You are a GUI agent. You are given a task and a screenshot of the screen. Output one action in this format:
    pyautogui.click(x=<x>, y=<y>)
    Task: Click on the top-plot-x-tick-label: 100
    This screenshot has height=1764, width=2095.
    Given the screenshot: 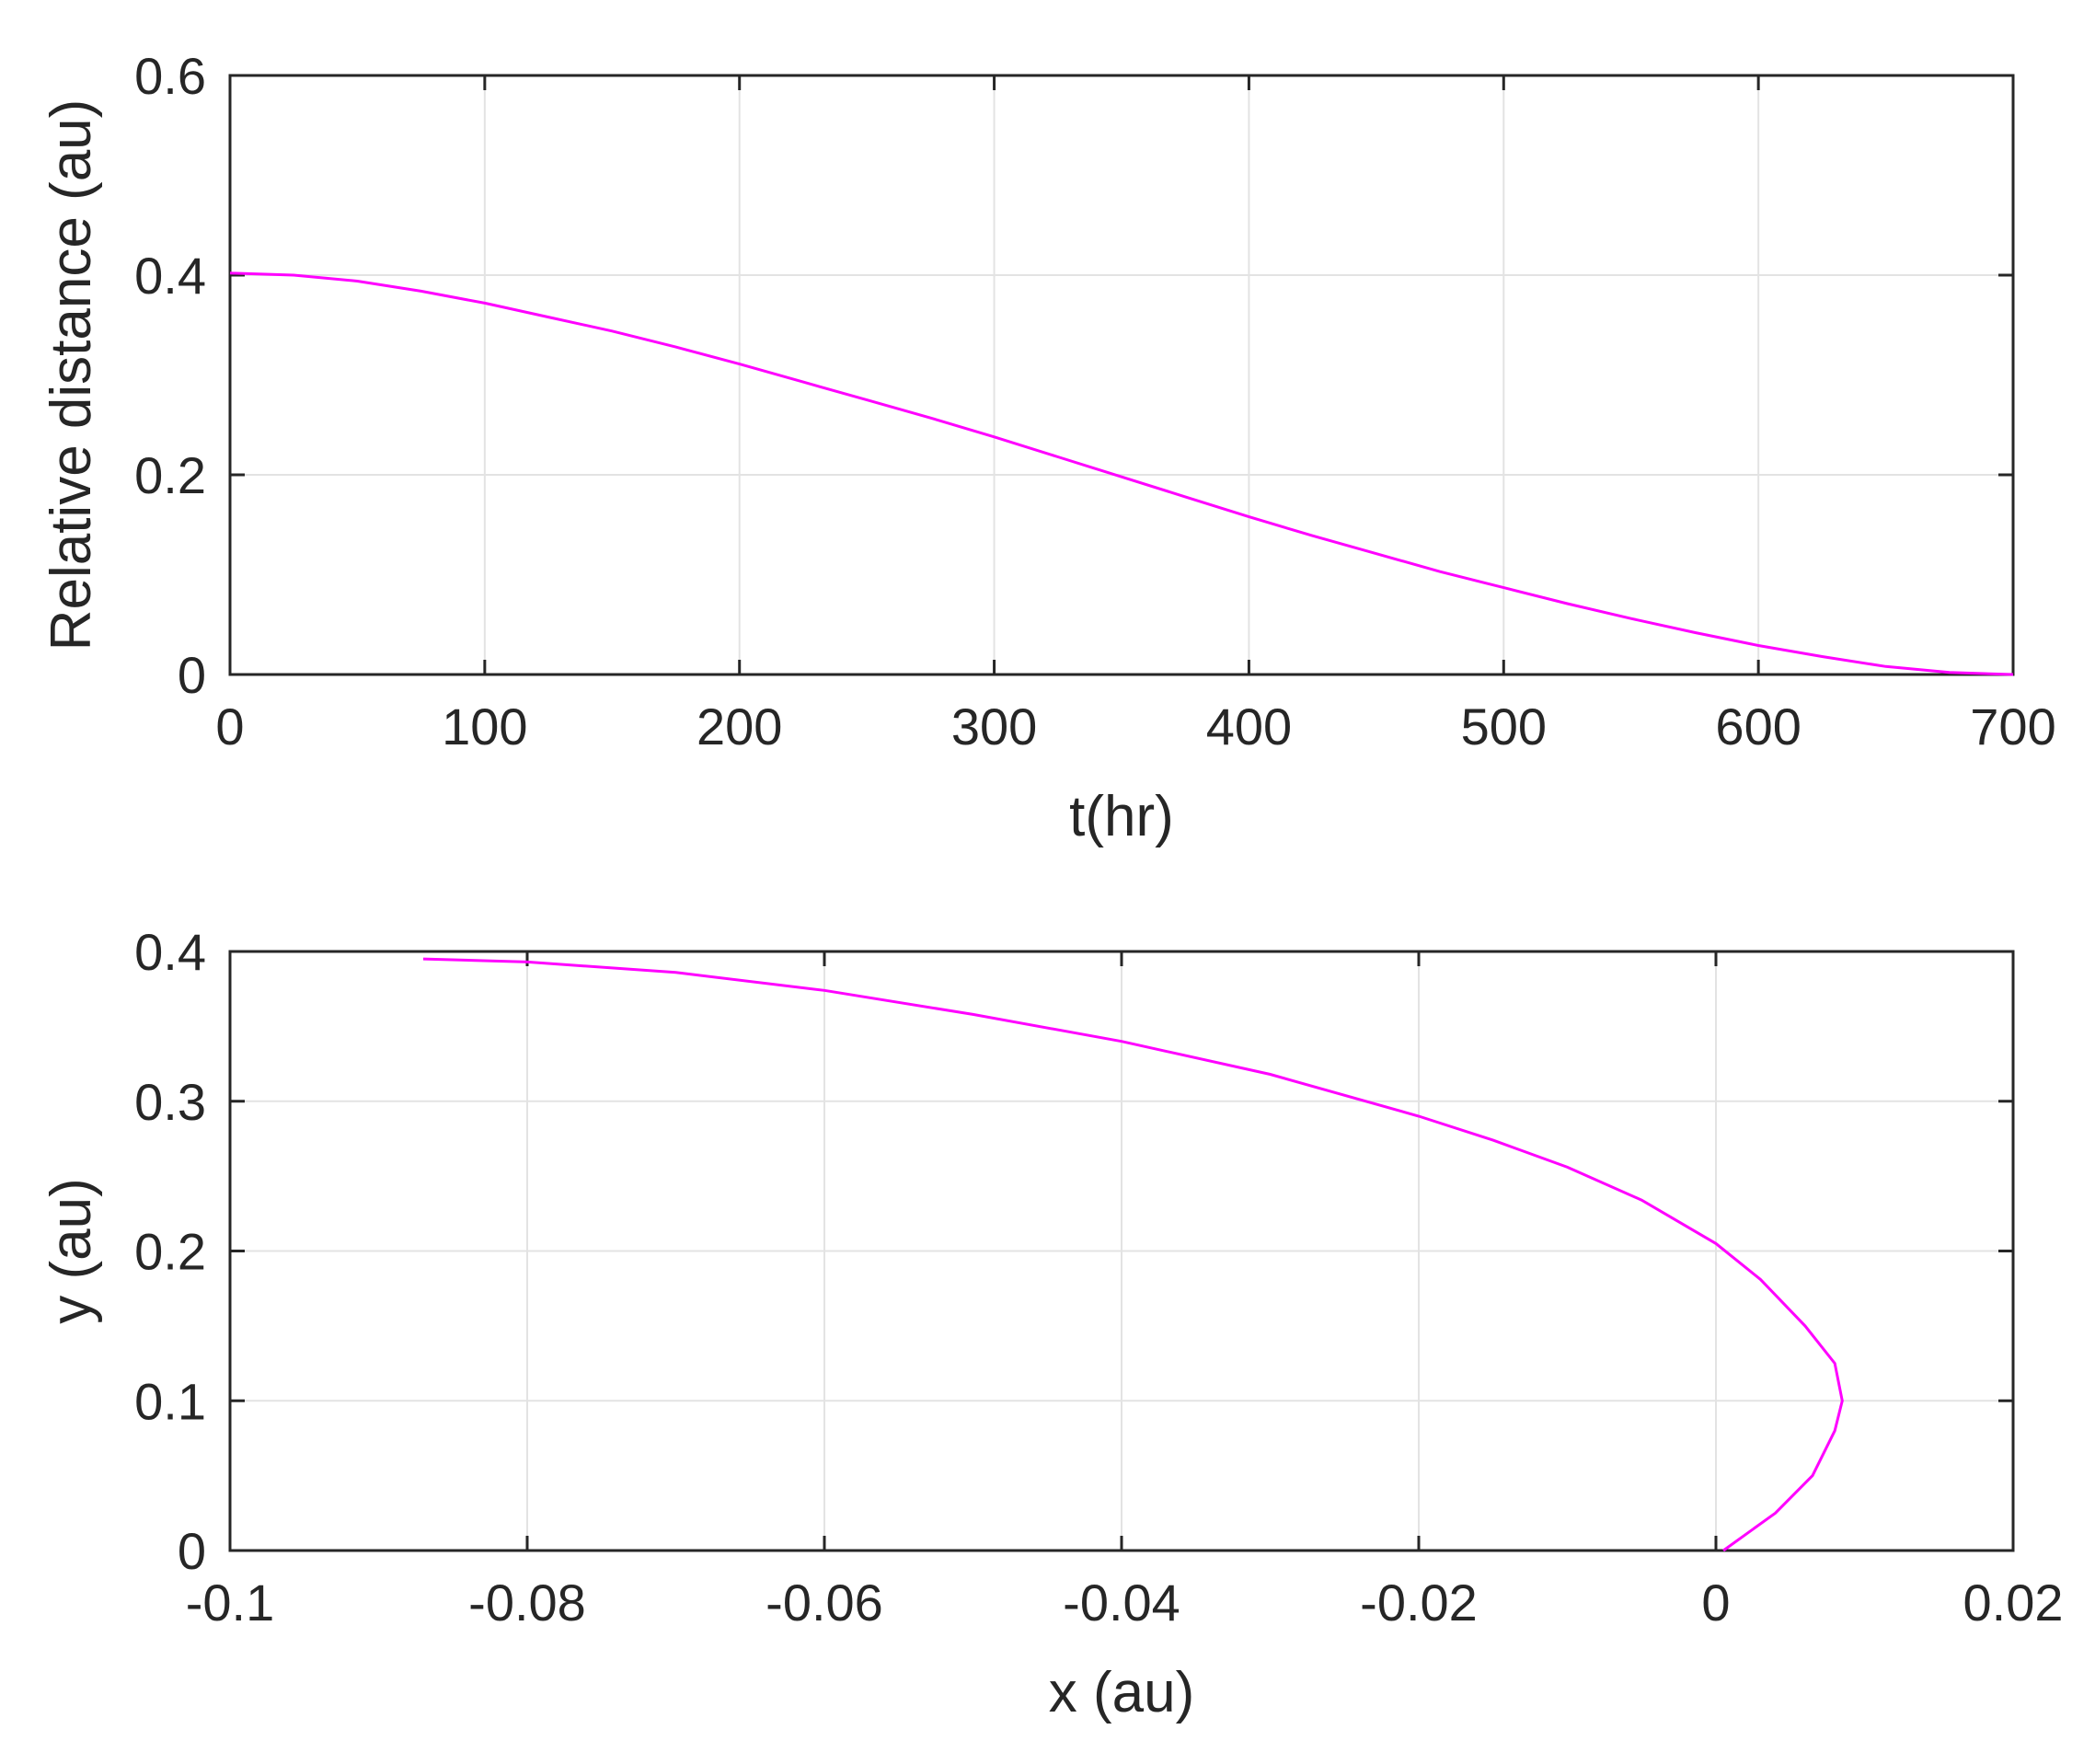 What is the action you would take?
    pyautogui.click(x=484, y=726)
    